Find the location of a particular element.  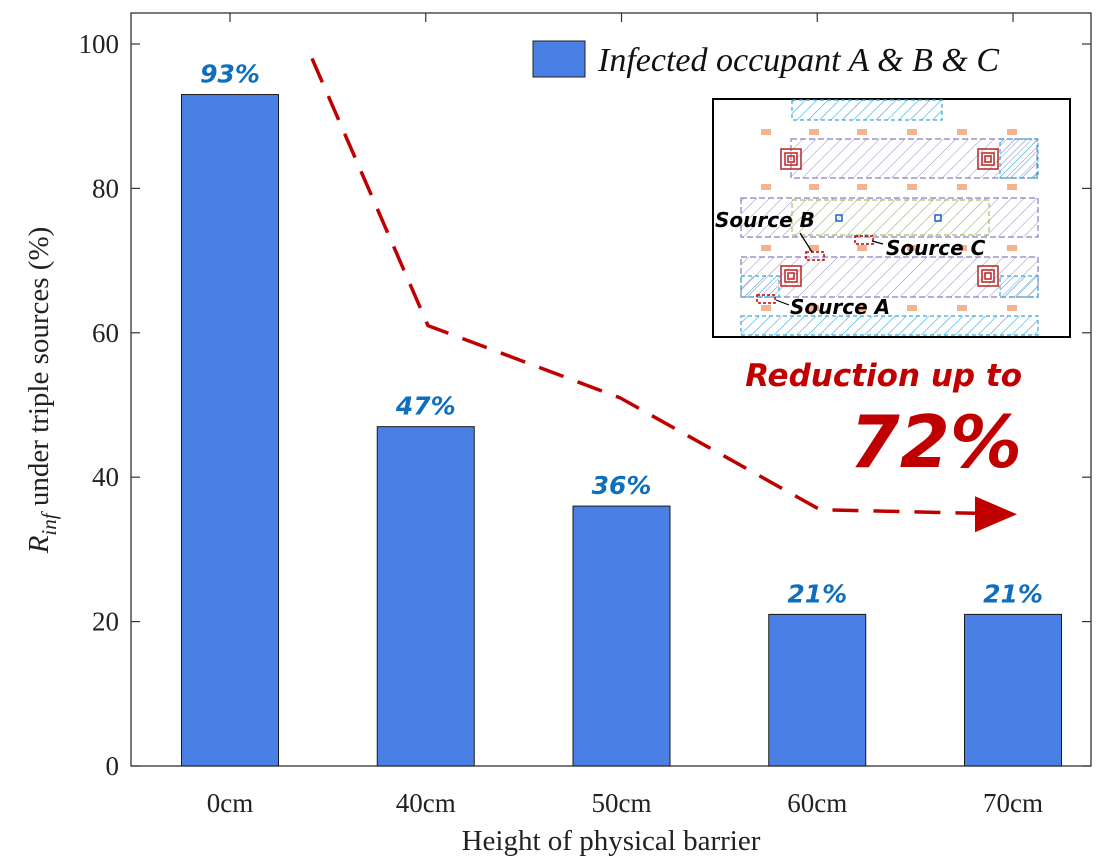

legend-label: Infected occupant A & B & C is located at coordinates (798, 60).